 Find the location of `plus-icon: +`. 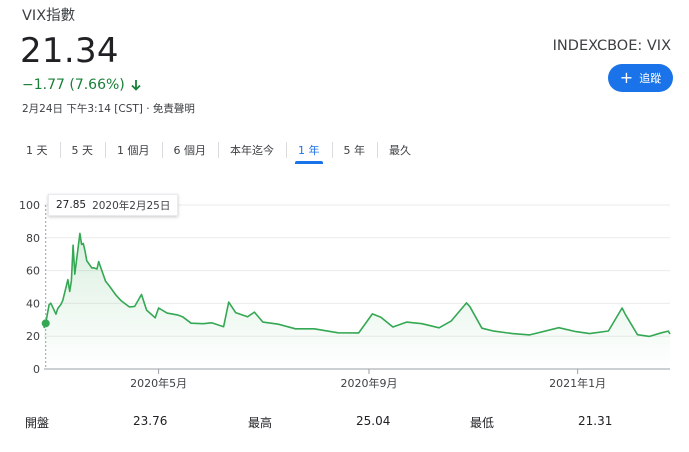

plus-icon: + is located at coordinates (626, 77).